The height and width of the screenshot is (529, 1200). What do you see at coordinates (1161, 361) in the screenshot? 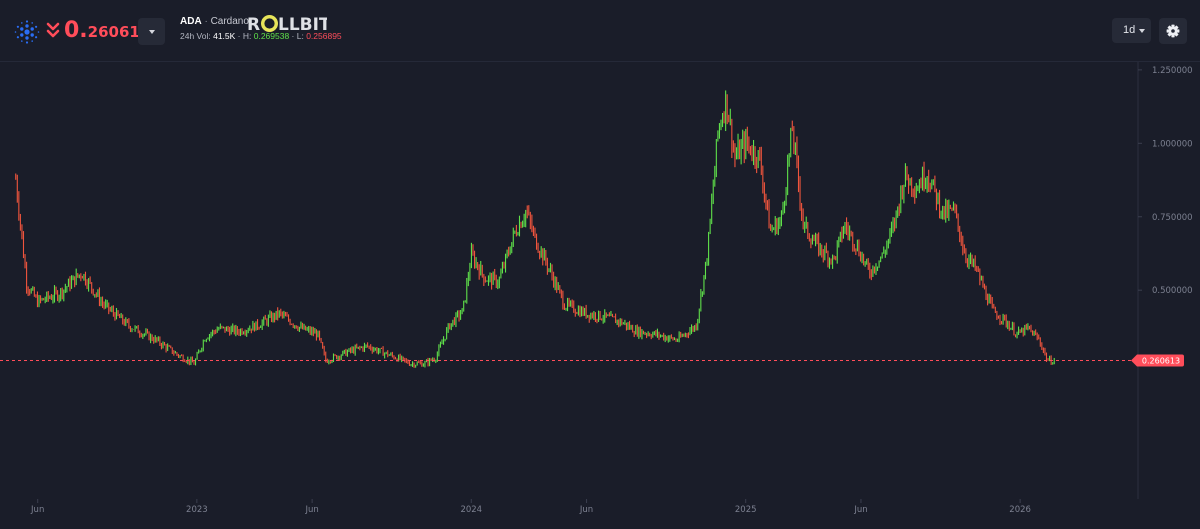
I see `price-tag-label: 0.260613` at bounding box center [1161, 361].